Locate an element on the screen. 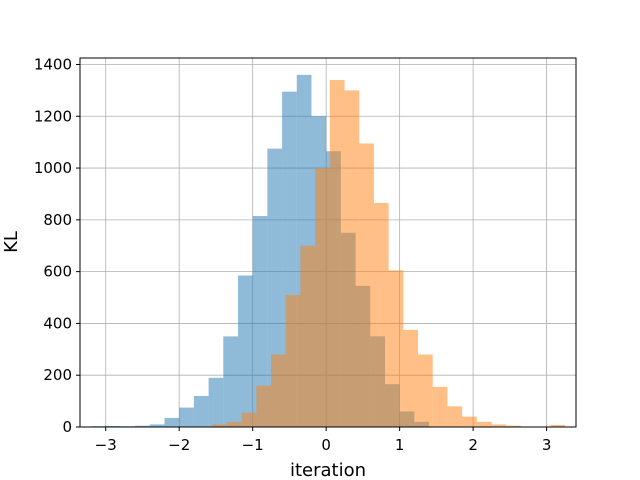 The image size is (640, 480). x-tick-label: 2 is located at coordinates (473, 445).